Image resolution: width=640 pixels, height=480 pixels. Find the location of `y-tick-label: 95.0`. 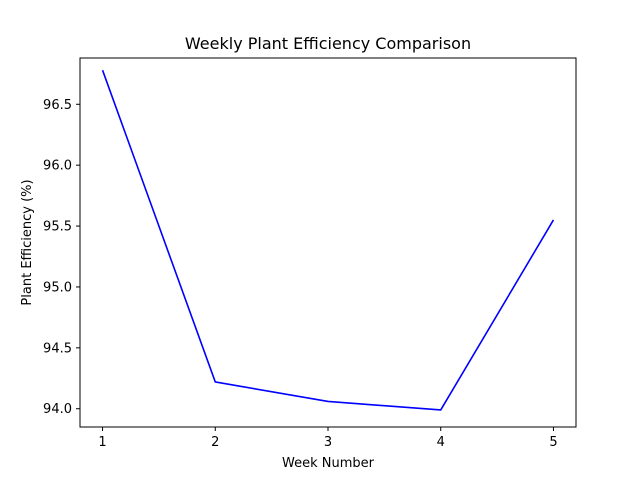

y-tick-label: 95.0 is located at coordinates (57, 287).